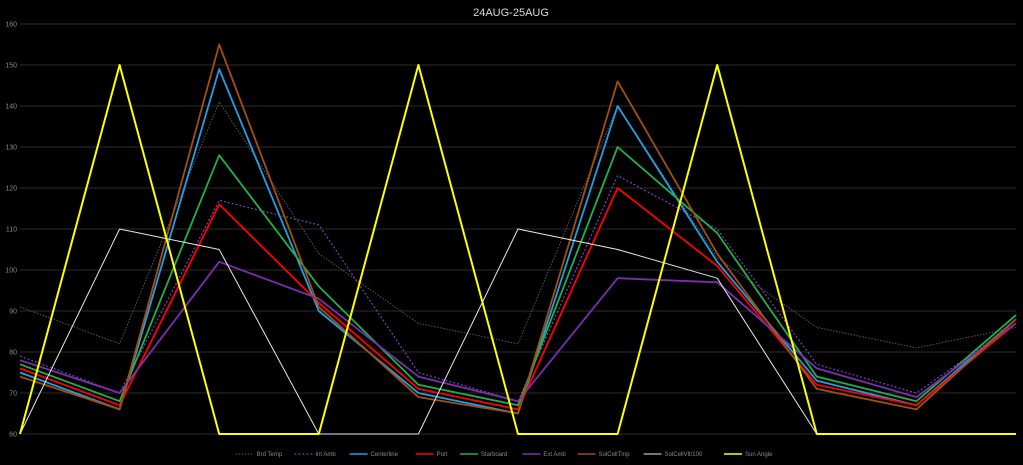  I want to click on y-tick-label: 80, so click(13, 353).